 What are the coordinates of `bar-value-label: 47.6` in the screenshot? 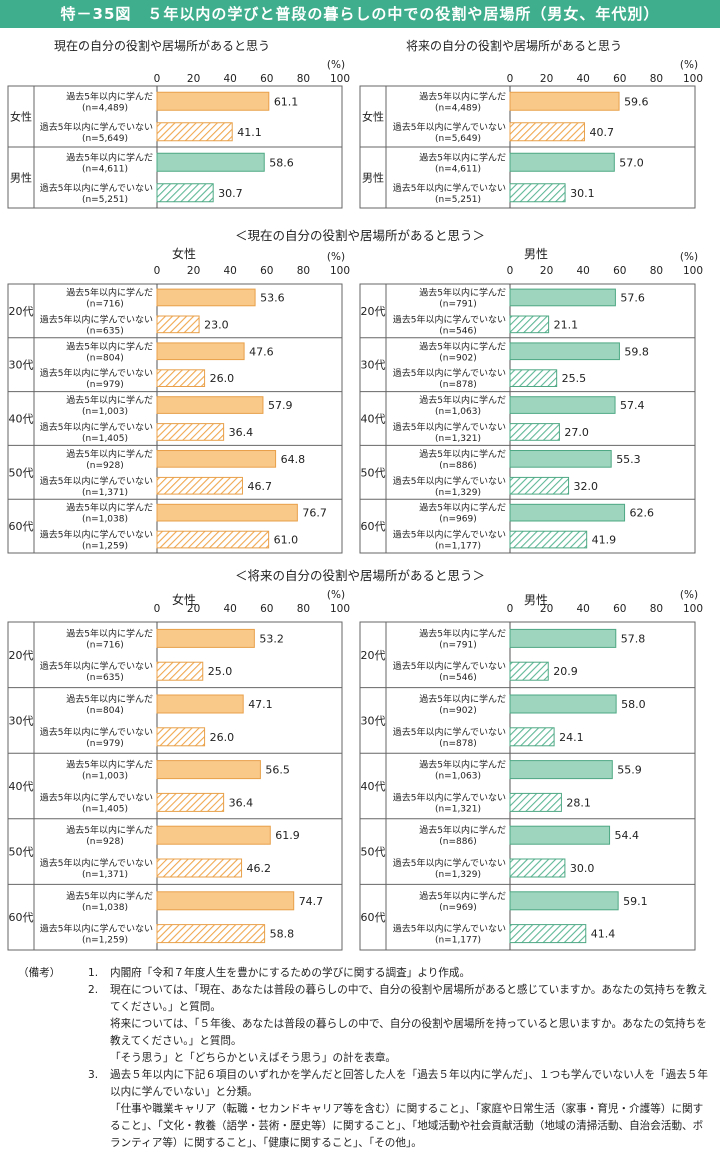 It's located at (261, 351).